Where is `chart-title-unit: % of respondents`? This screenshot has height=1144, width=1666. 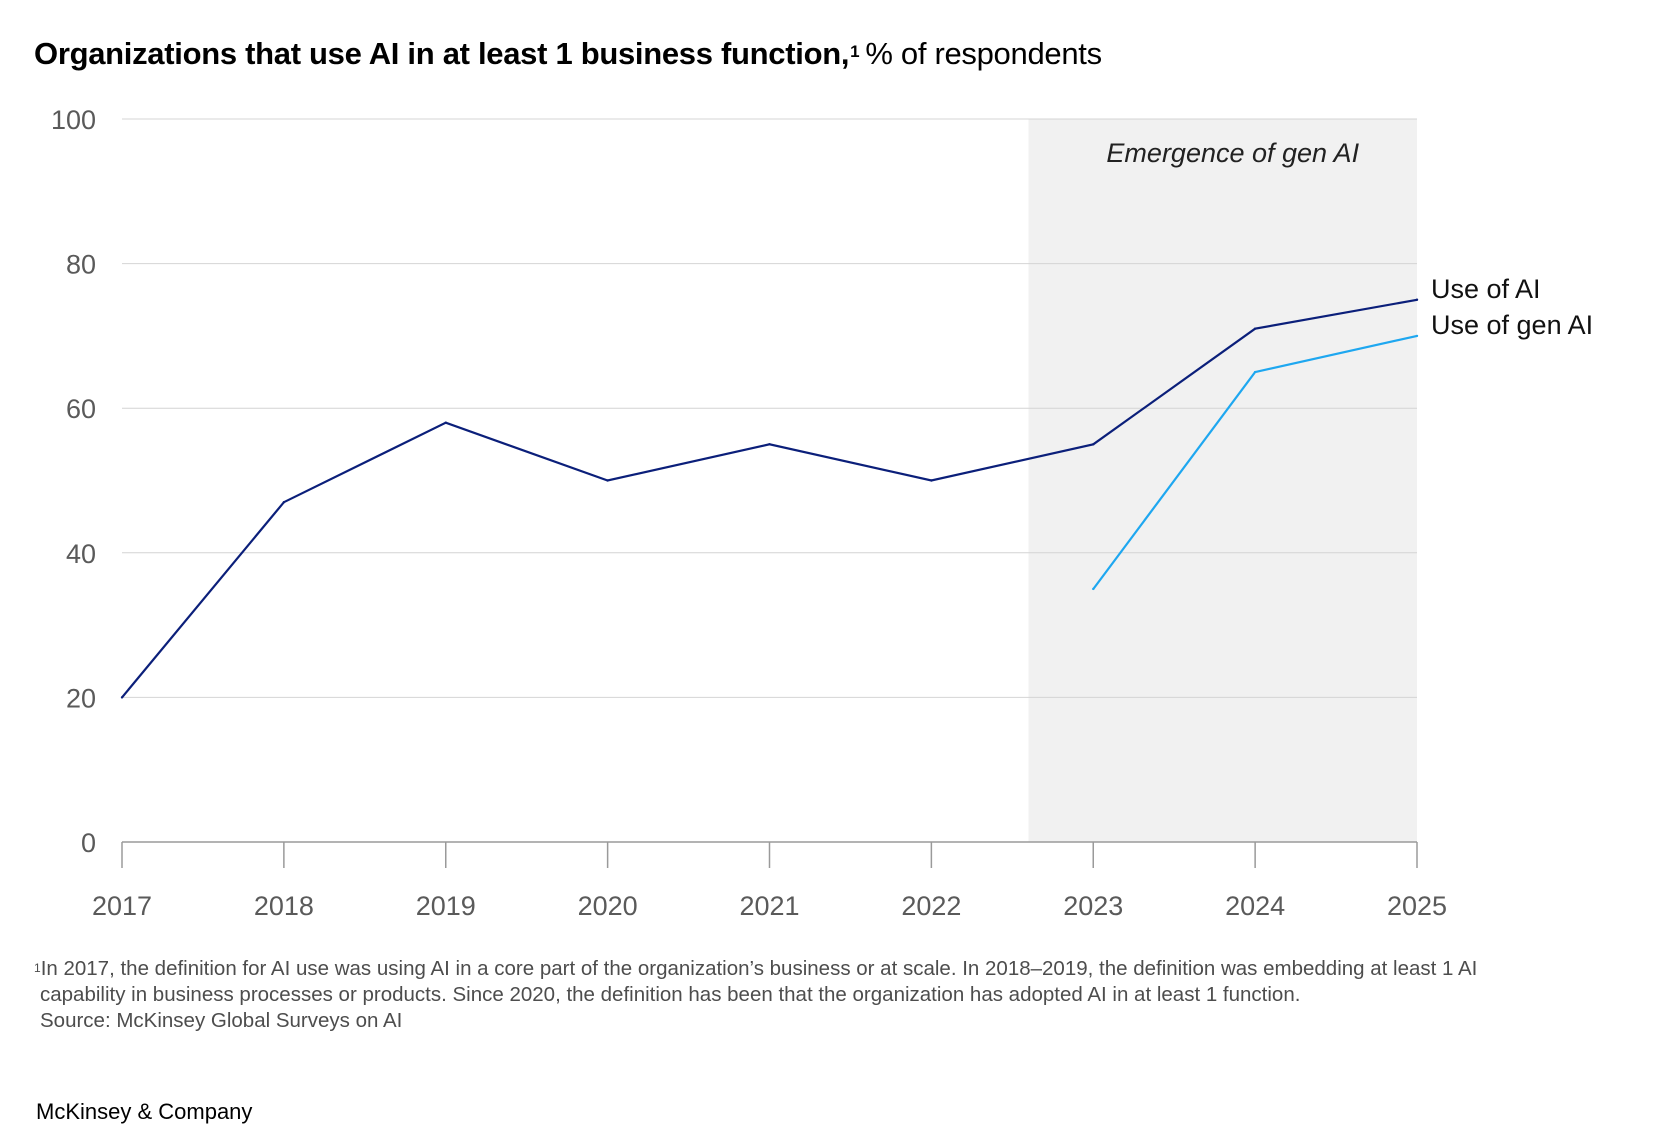
chart-title-unit: % of respondents is located at coordinates (983, 53).